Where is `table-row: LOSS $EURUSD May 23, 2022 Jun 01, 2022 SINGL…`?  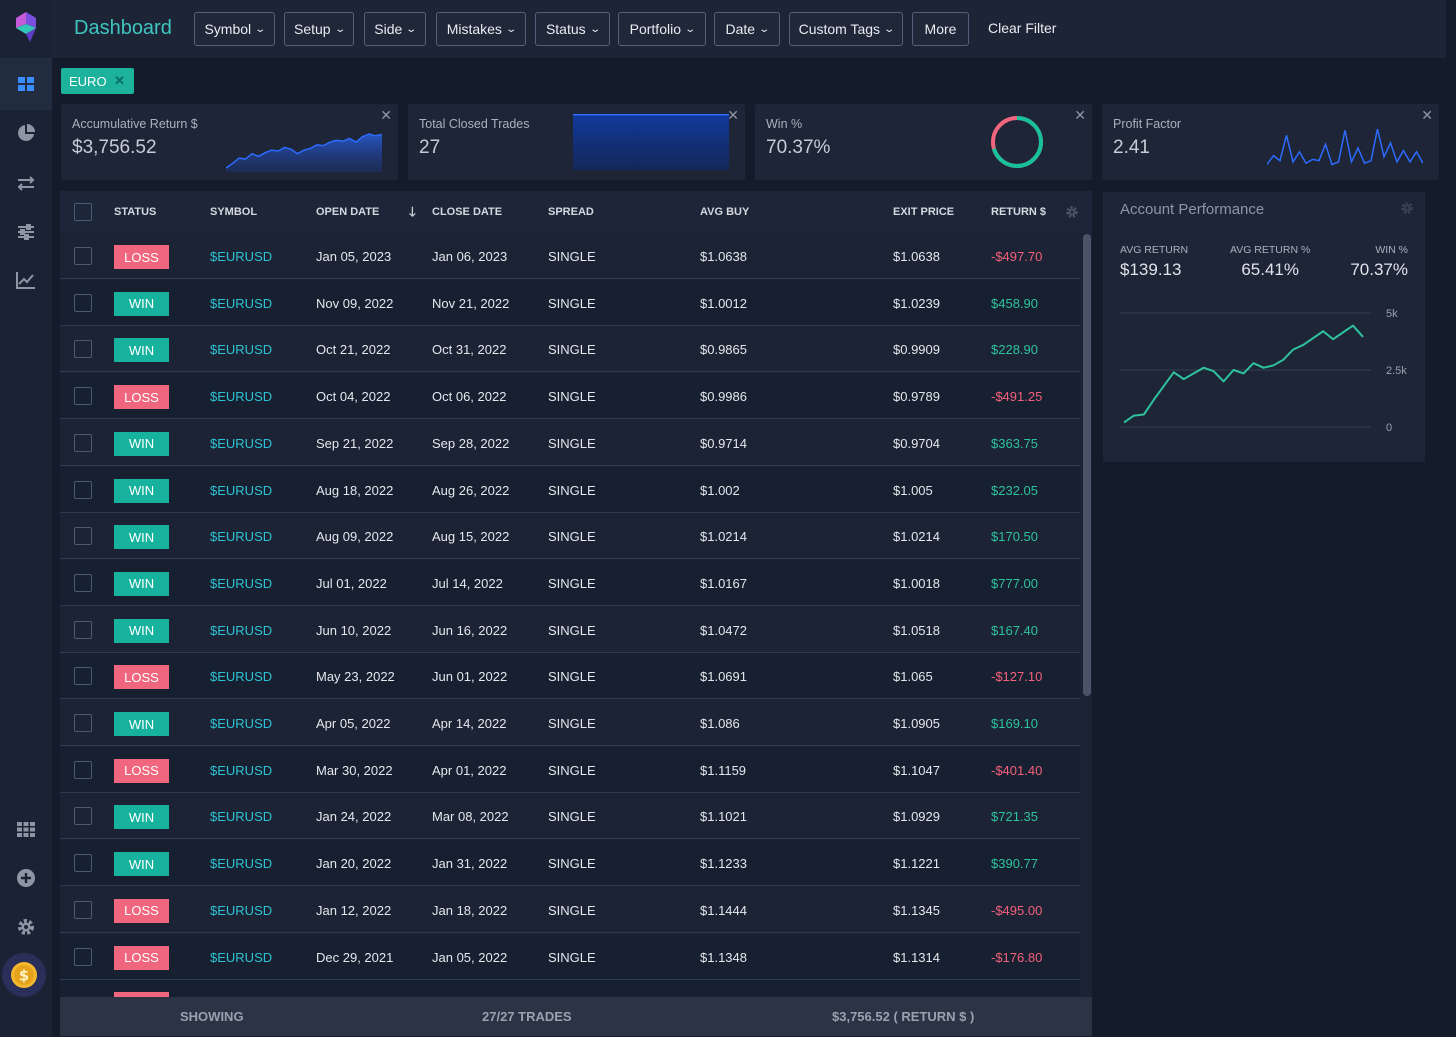
table-row: LOSS $EURUSD May 23, 2022 Jun 01, 2022 SINGL… is located at coordinates (570, 676).